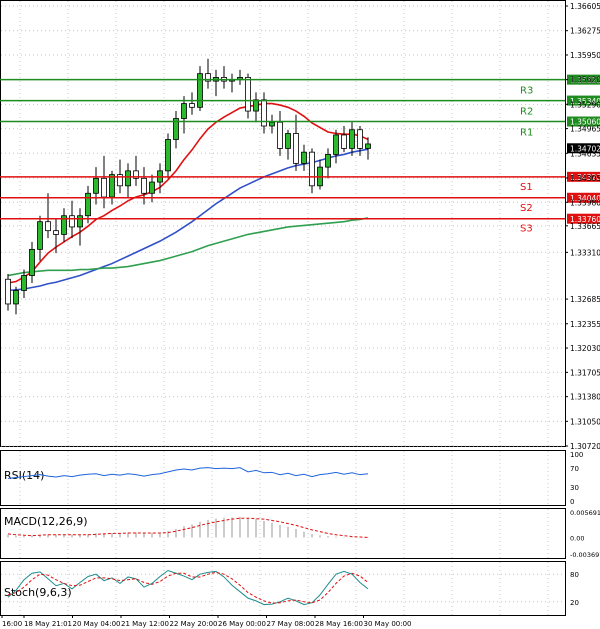  Describe the element at coordinates (585, 252) in the screenshot. I see `price-tick-label: 1.33310` at that location.